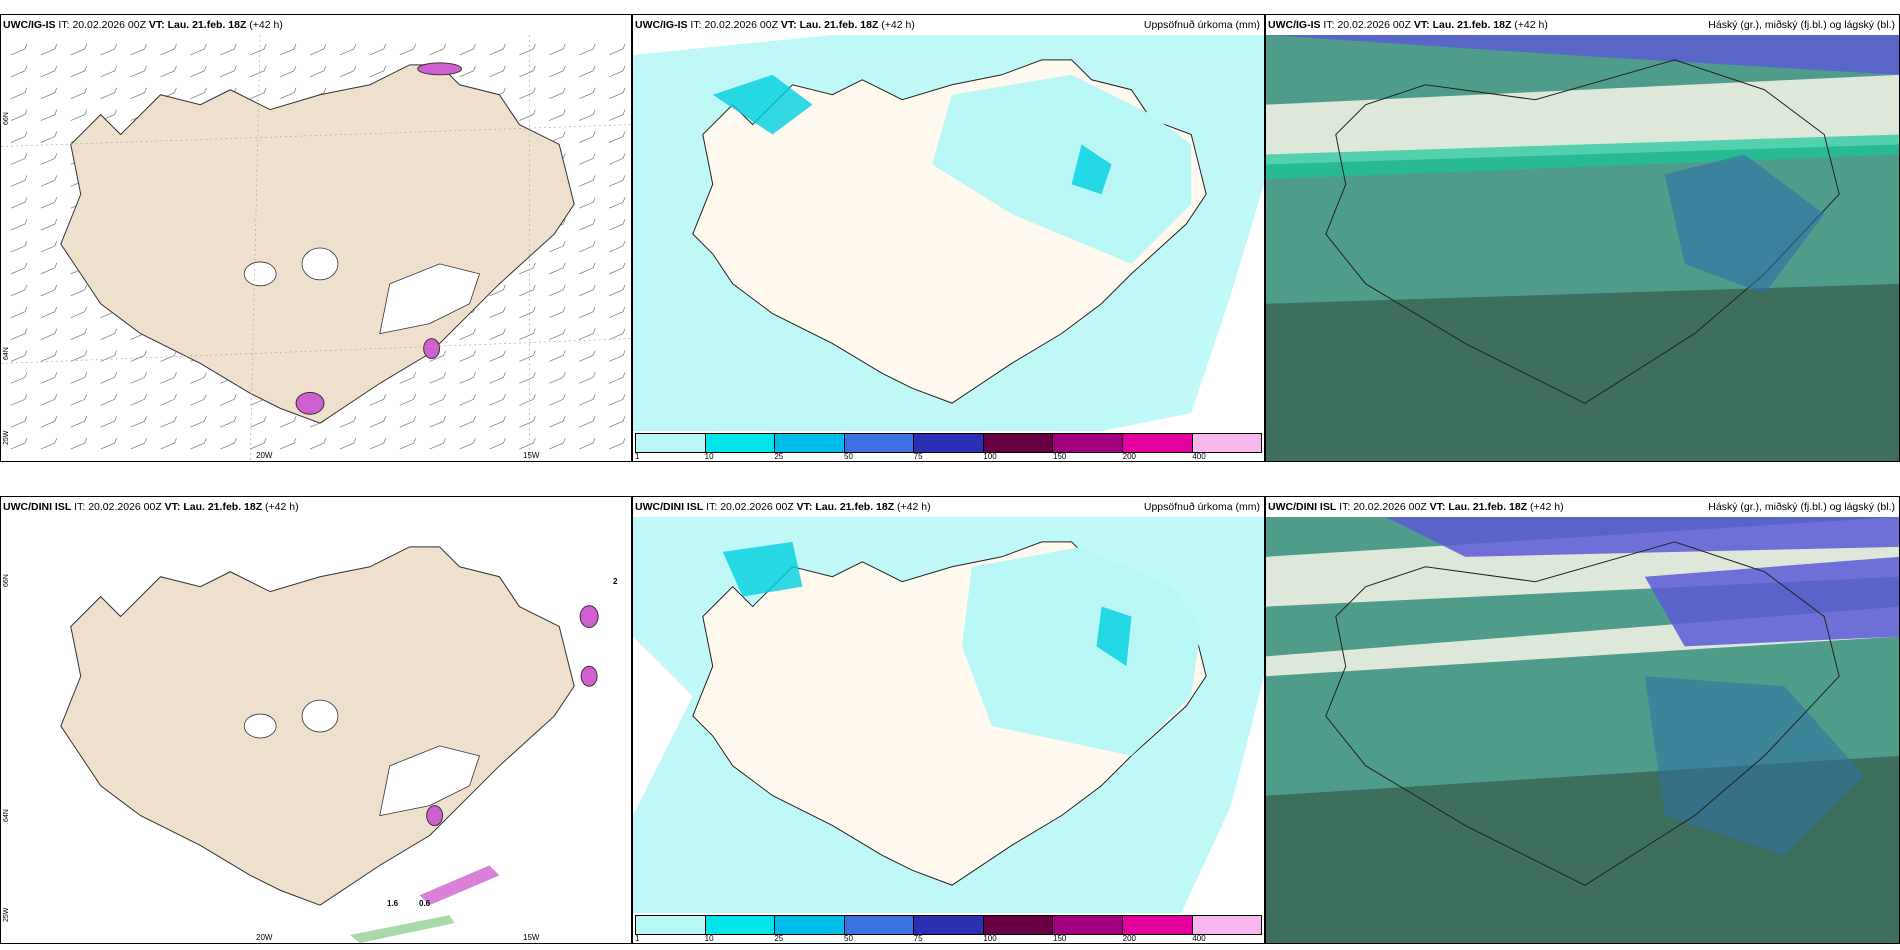 The image size is (1900, 950). Describe the element at coordinates (425, 903) in the screenshot. I see `pressure-label: 0.6` at that location.